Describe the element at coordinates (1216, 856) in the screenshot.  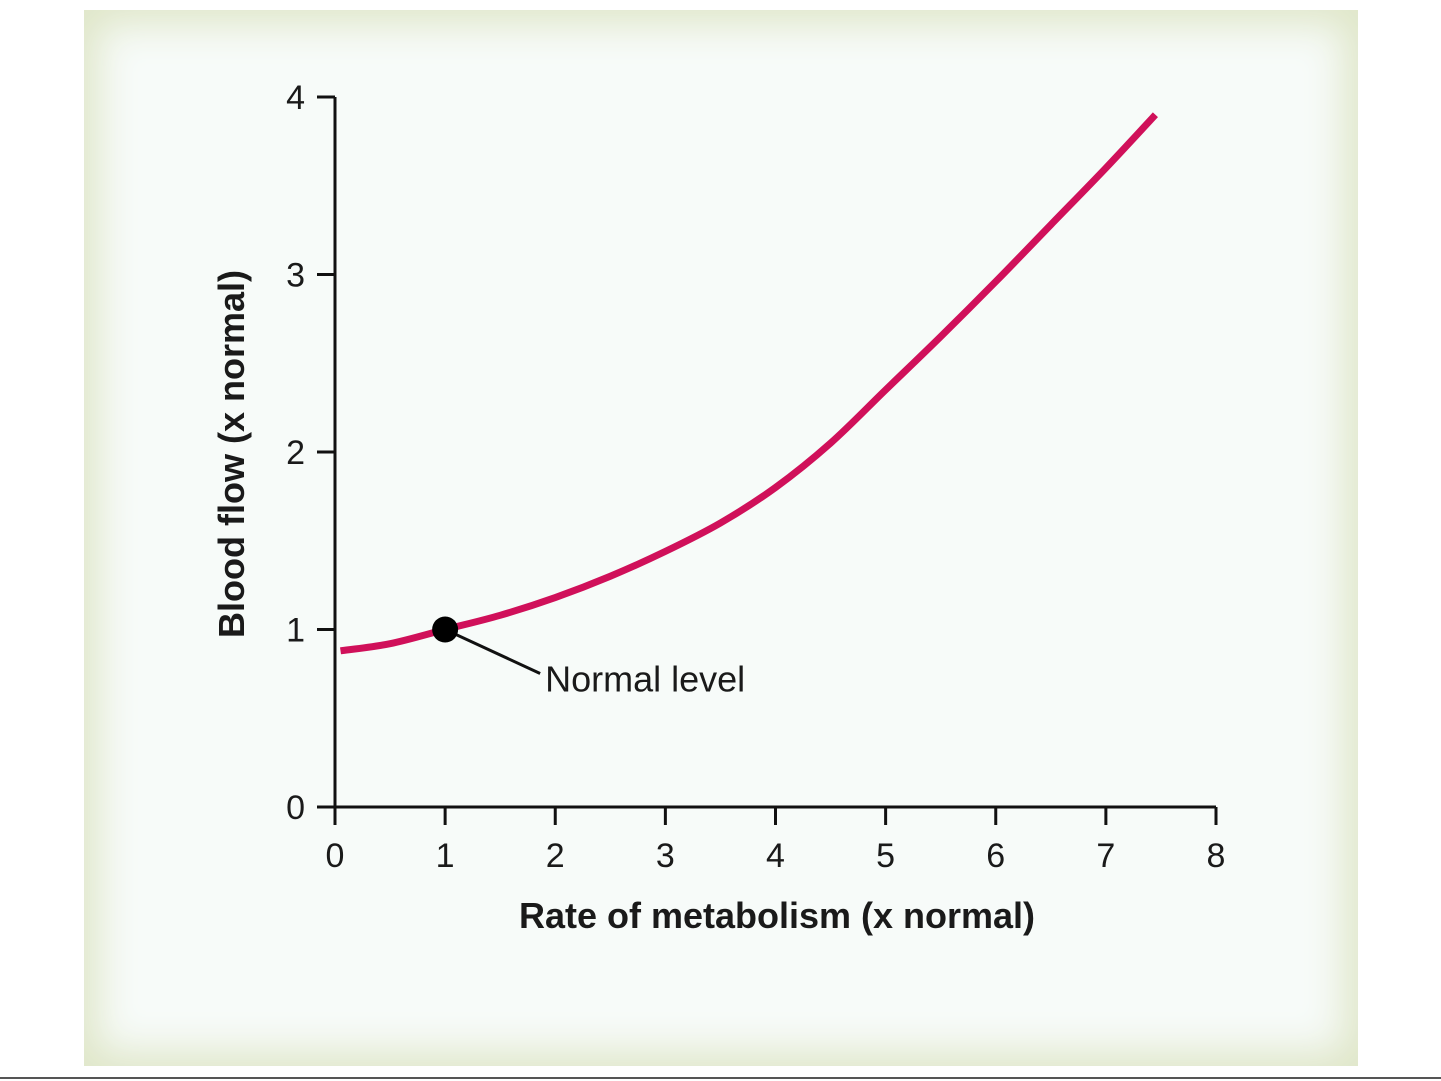
I see `x-tick-label: 8` at that location.